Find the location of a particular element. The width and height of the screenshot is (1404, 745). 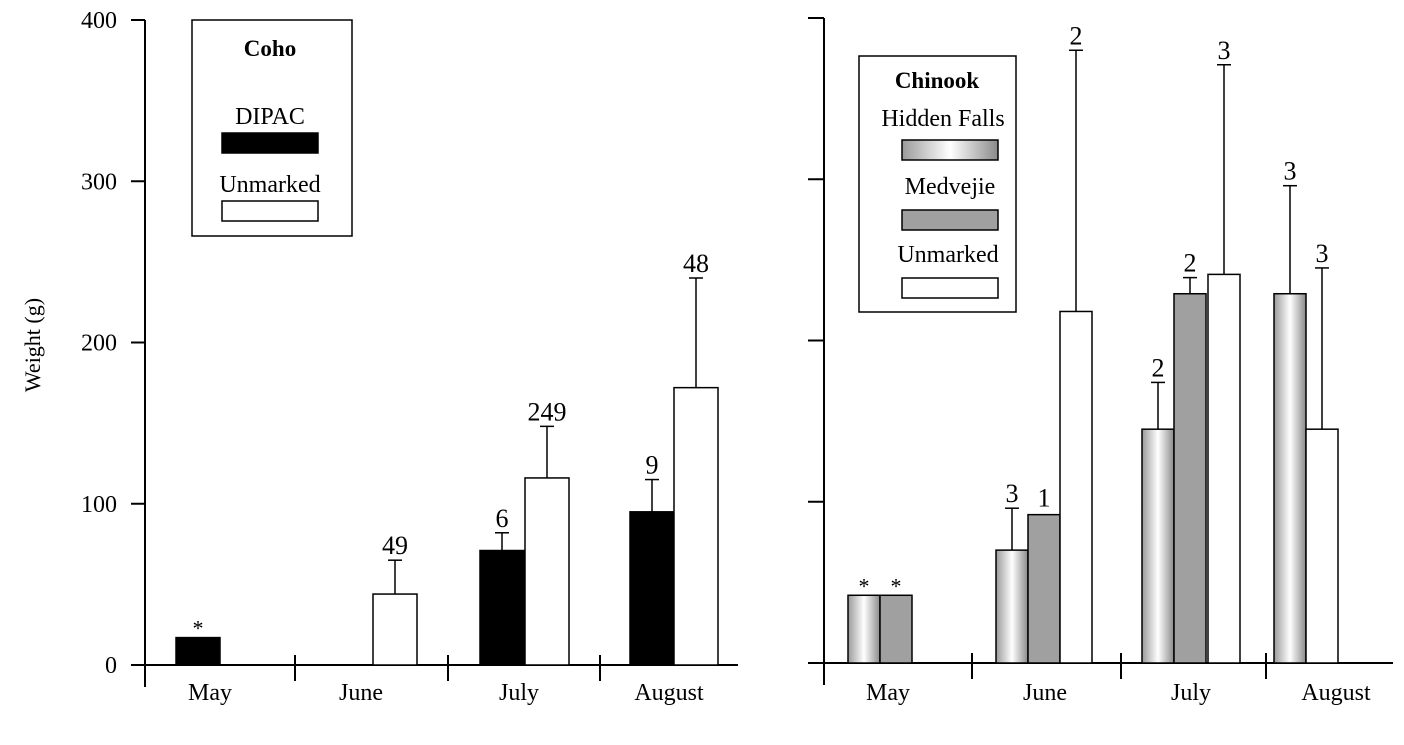

coho-x-tick-label: August is located at coordinates (669, 693).